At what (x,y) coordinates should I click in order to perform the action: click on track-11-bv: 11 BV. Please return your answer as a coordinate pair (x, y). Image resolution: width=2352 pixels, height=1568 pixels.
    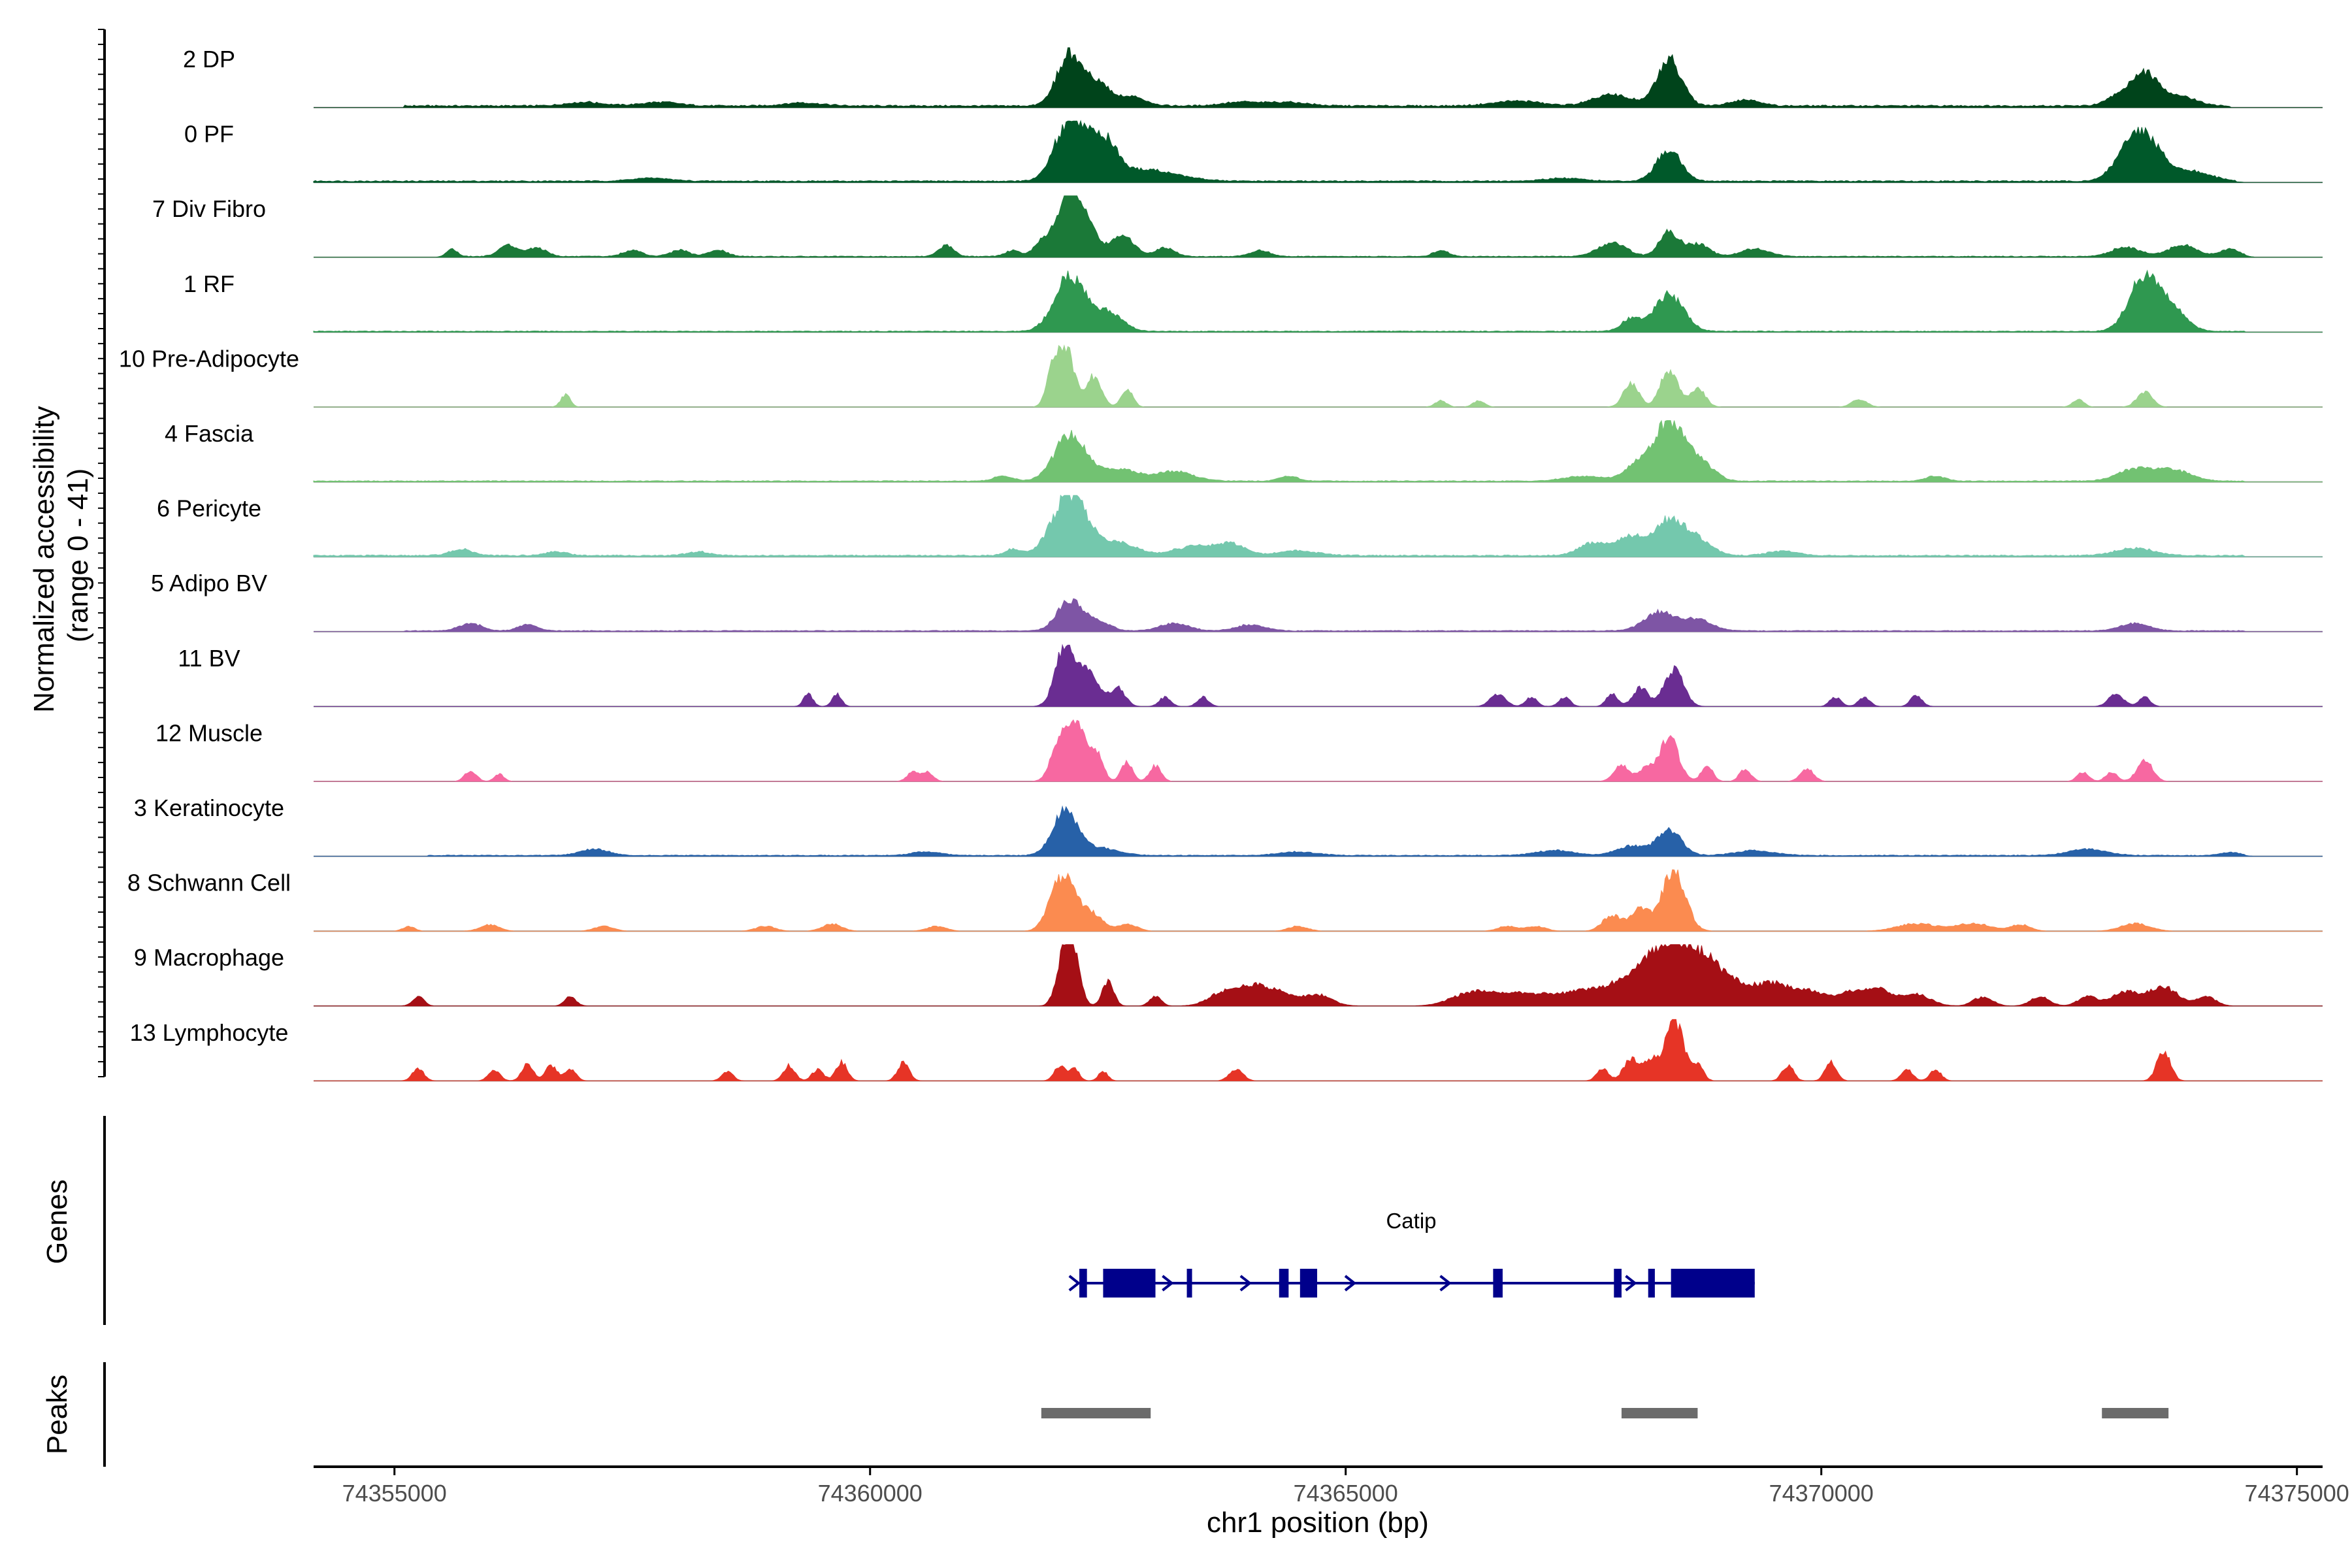
    Looking at the image, I should click on (1250, 676).